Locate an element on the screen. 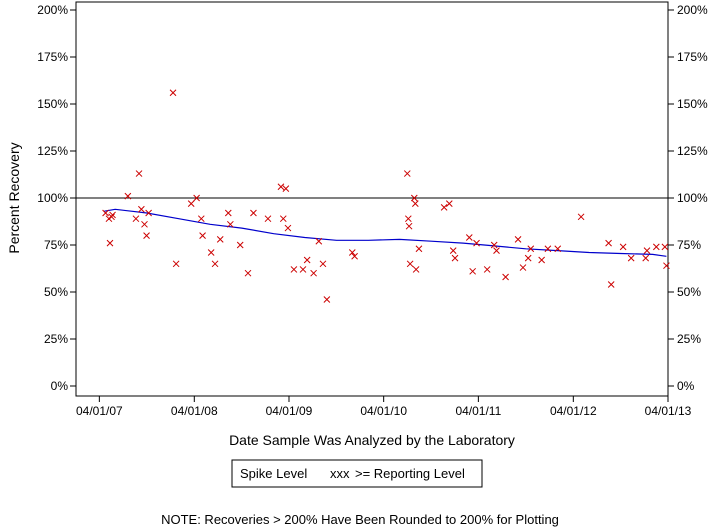 This screenshot has width=720, height=528. y-tick-label-left-2: 50% is located at coordinates (56, 292).